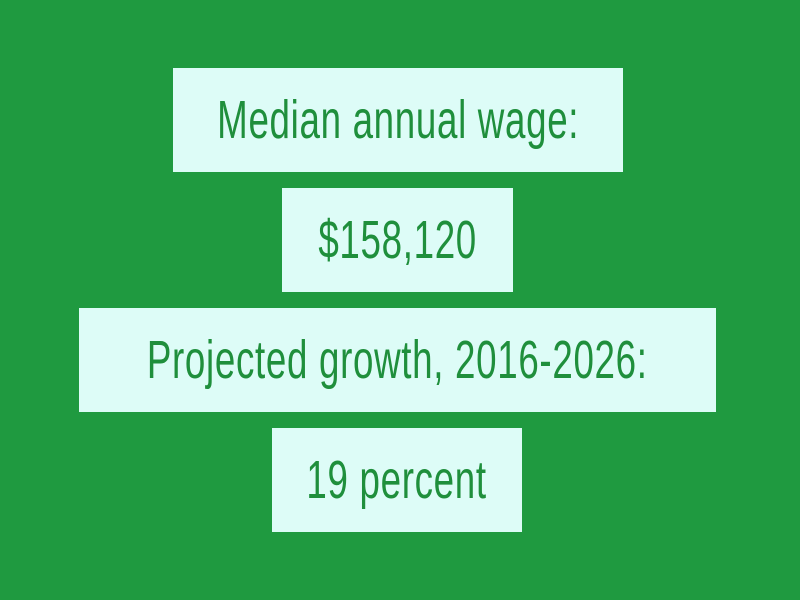  I want to click on growth-label: Projected growth, 2016-2026:, so click(397, 360).